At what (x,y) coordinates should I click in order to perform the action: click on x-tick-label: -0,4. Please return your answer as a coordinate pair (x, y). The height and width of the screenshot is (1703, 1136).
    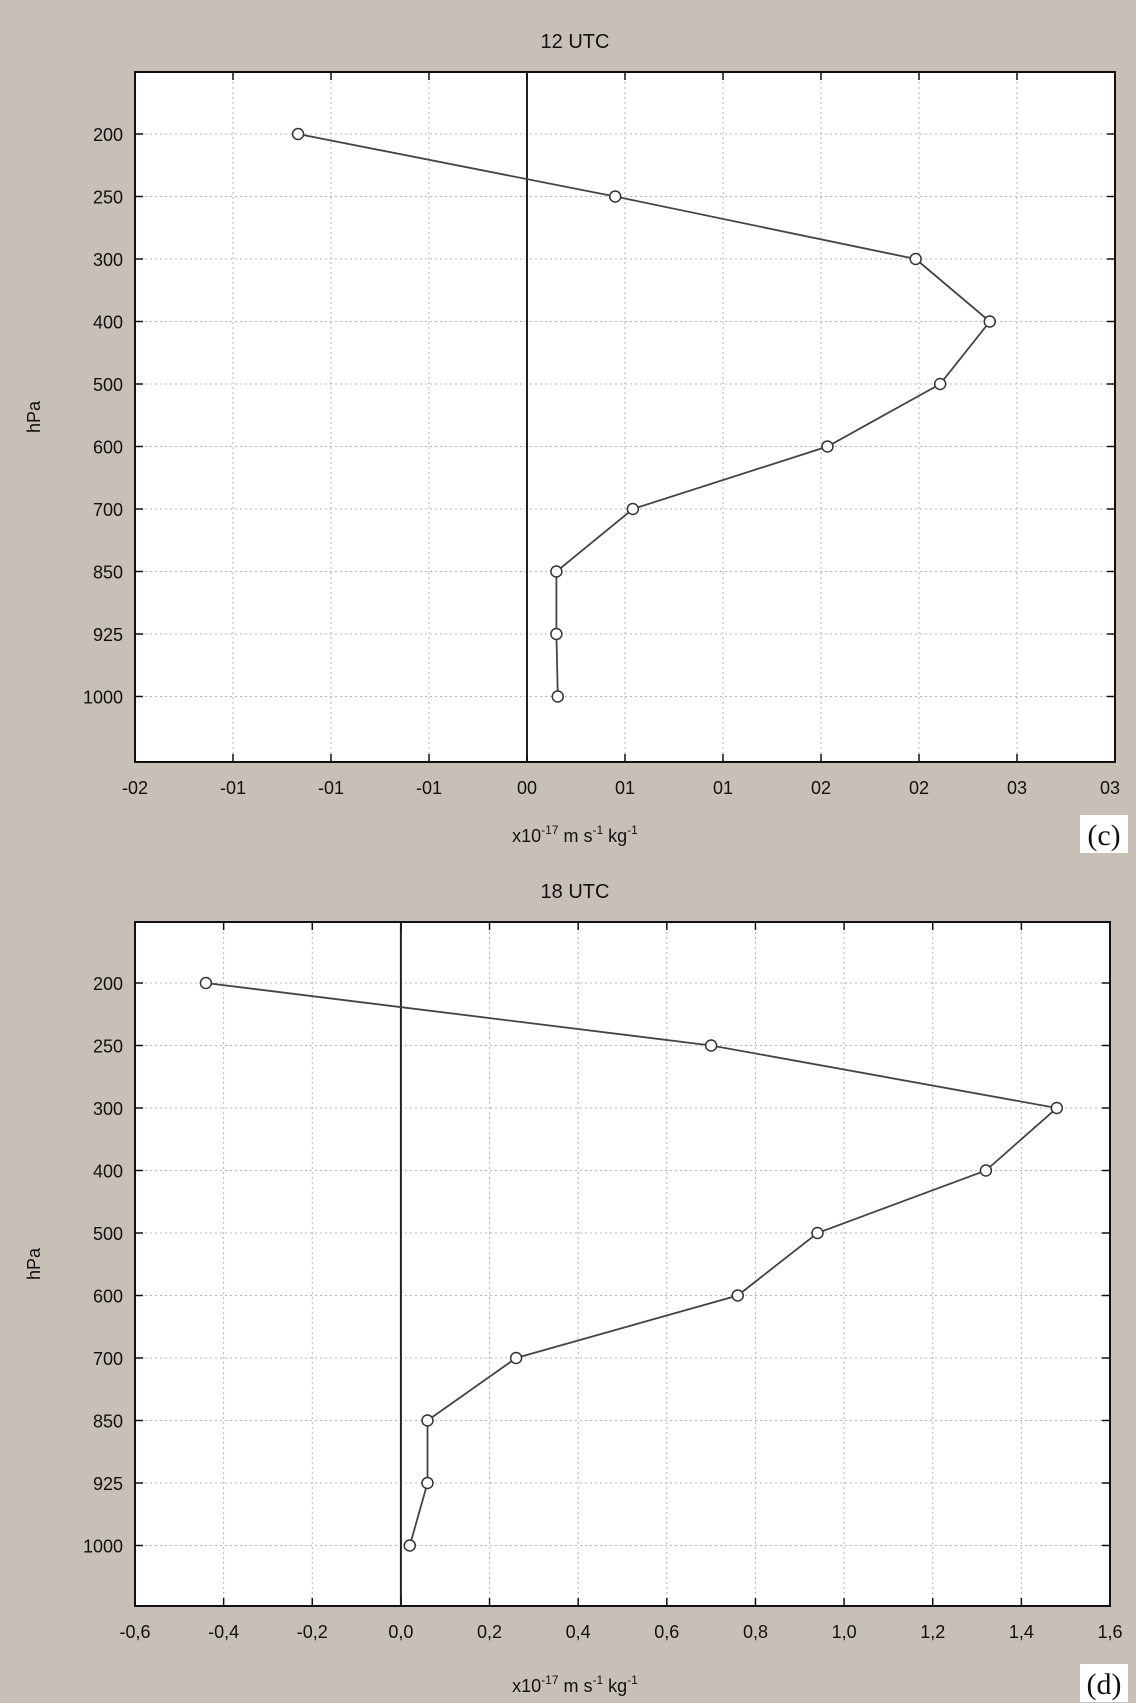
    Looking at the image, I should click on (223, 1632).